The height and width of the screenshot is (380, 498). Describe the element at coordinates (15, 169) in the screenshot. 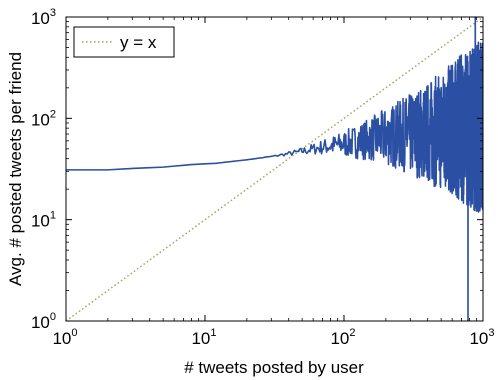

I see `y-axis-label: Avg. # posted tweets per friend` at that location.